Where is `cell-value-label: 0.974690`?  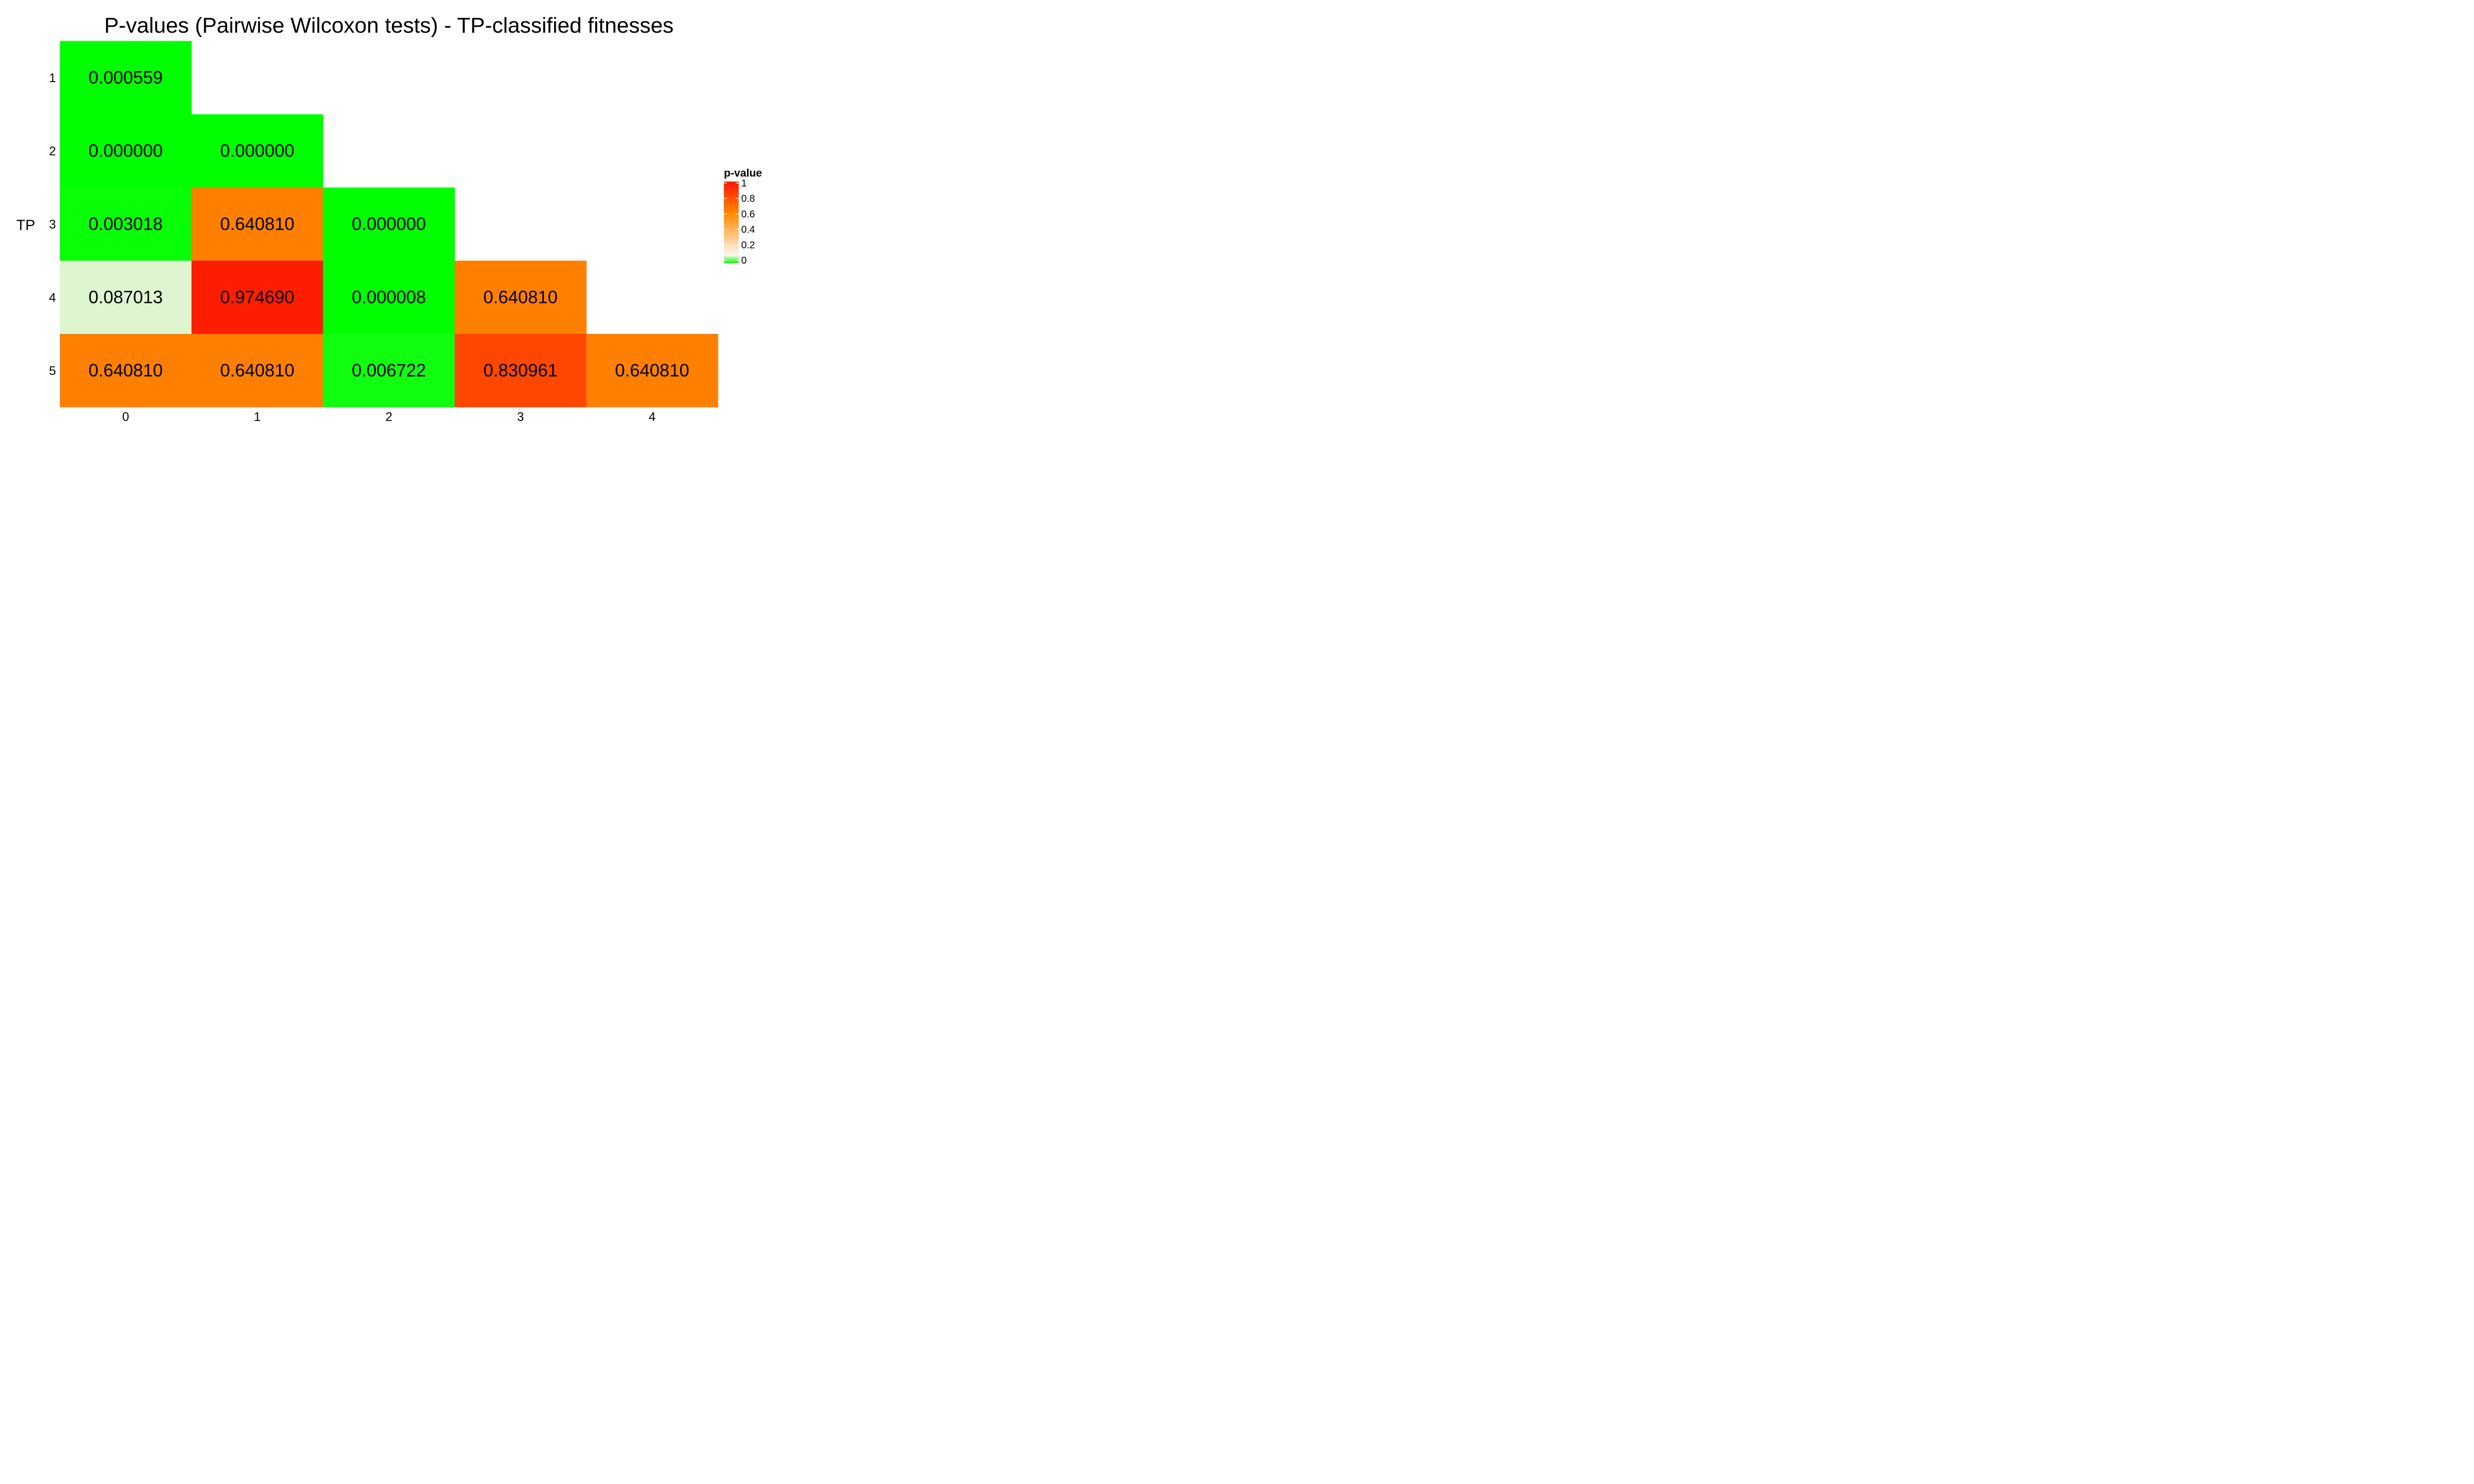 cell-value-label: 0.974690 is located at coordinates (257, 297).